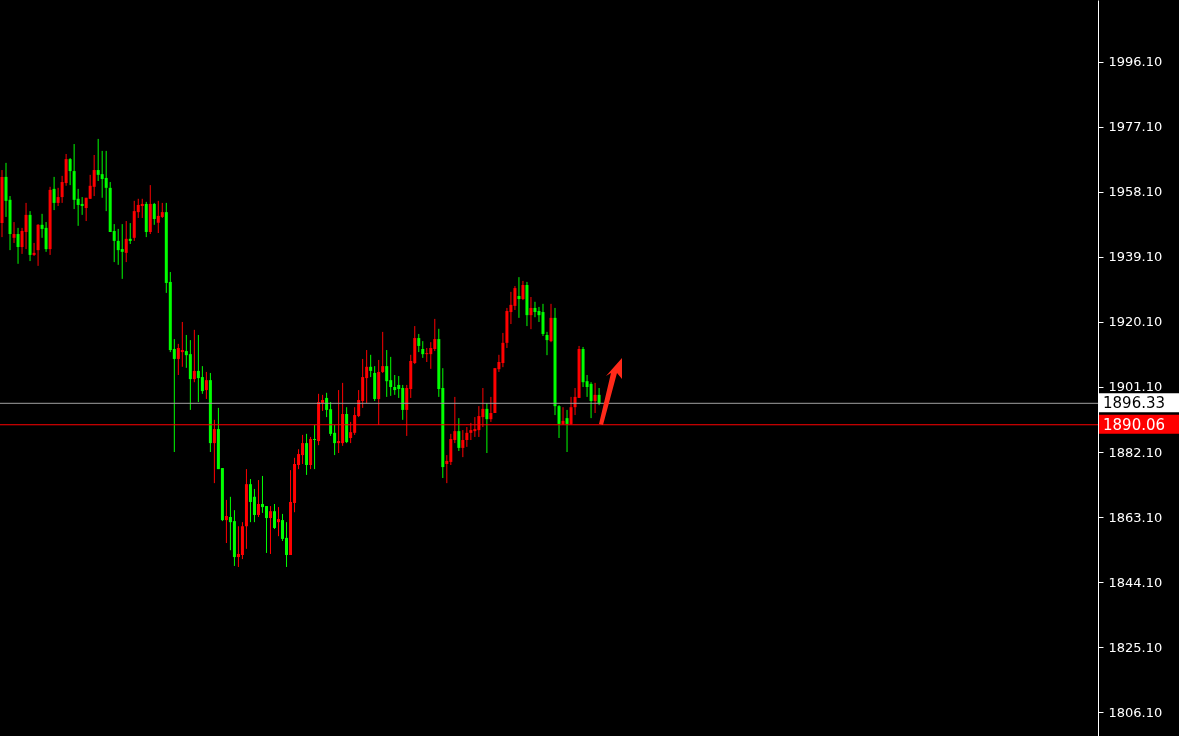 This screenshot has width=1179, height=736. I want to click on y-tick-label: 1958.10, so click(1135, 192).